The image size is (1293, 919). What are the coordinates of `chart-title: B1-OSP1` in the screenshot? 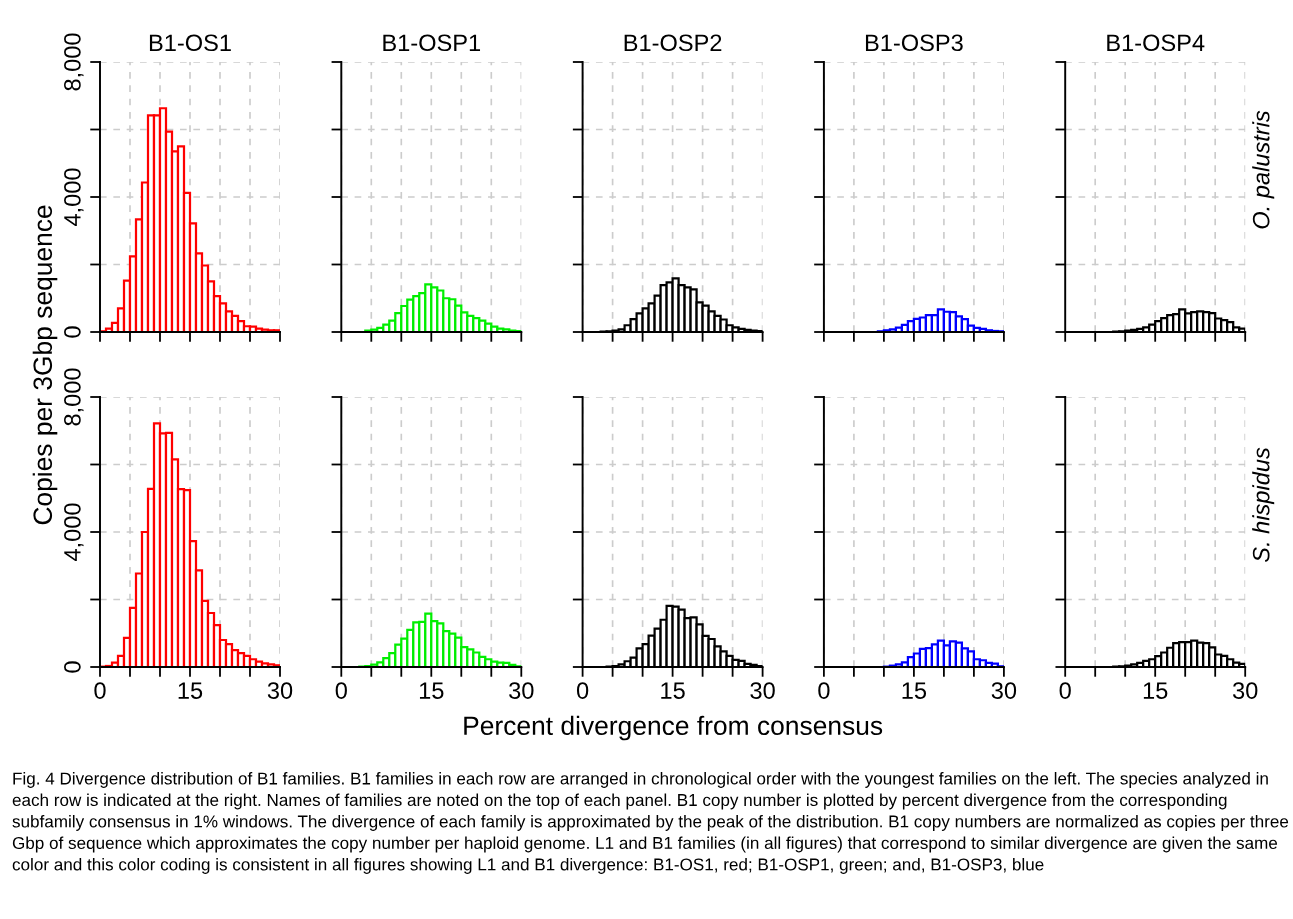 It's located at (432, 43).